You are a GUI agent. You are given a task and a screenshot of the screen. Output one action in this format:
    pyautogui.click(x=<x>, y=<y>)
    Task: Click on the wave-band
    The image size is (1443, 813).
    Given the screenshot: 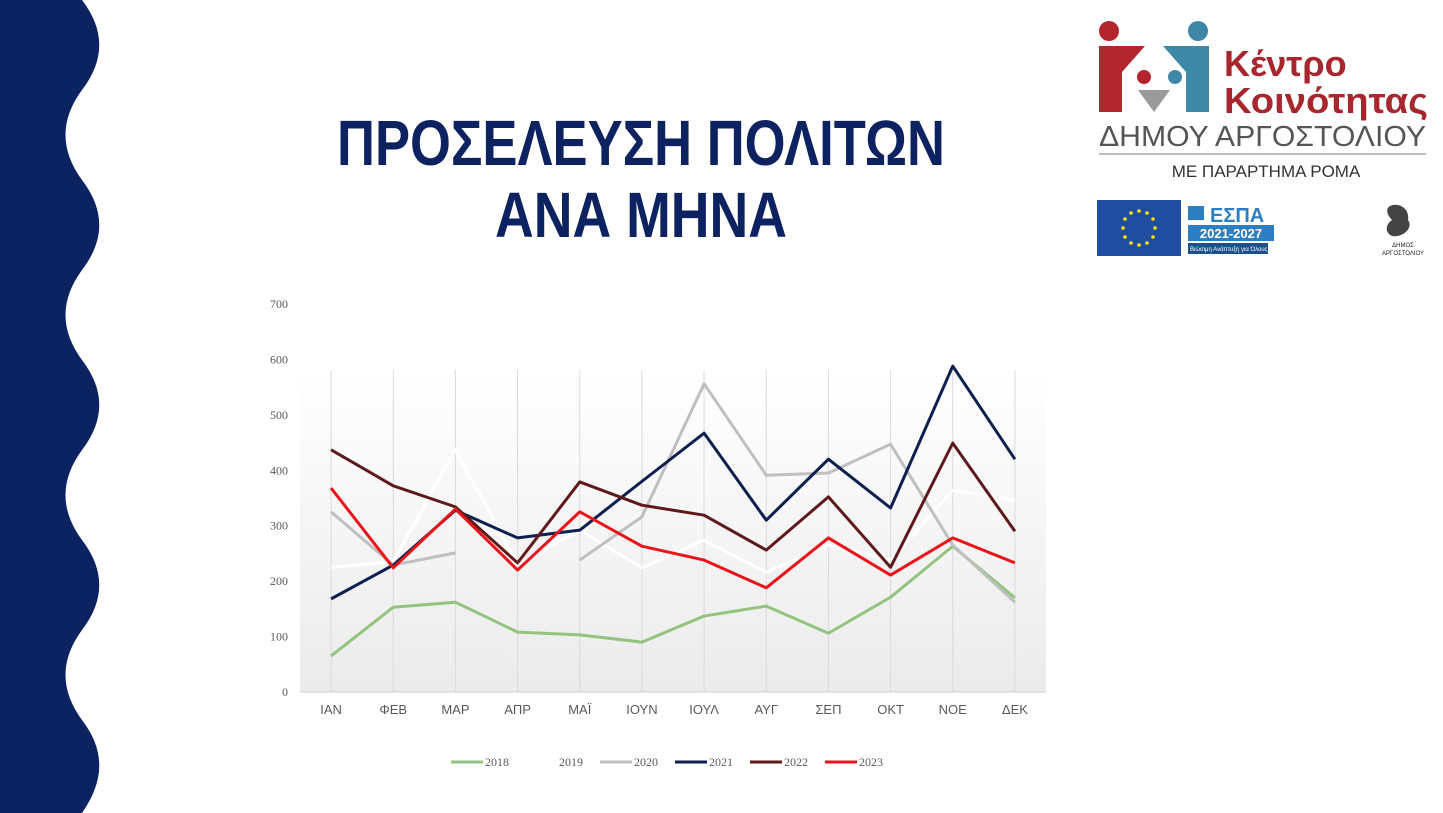 What is the action you would take?
    pyautogui.click(x=50, y=406)
    